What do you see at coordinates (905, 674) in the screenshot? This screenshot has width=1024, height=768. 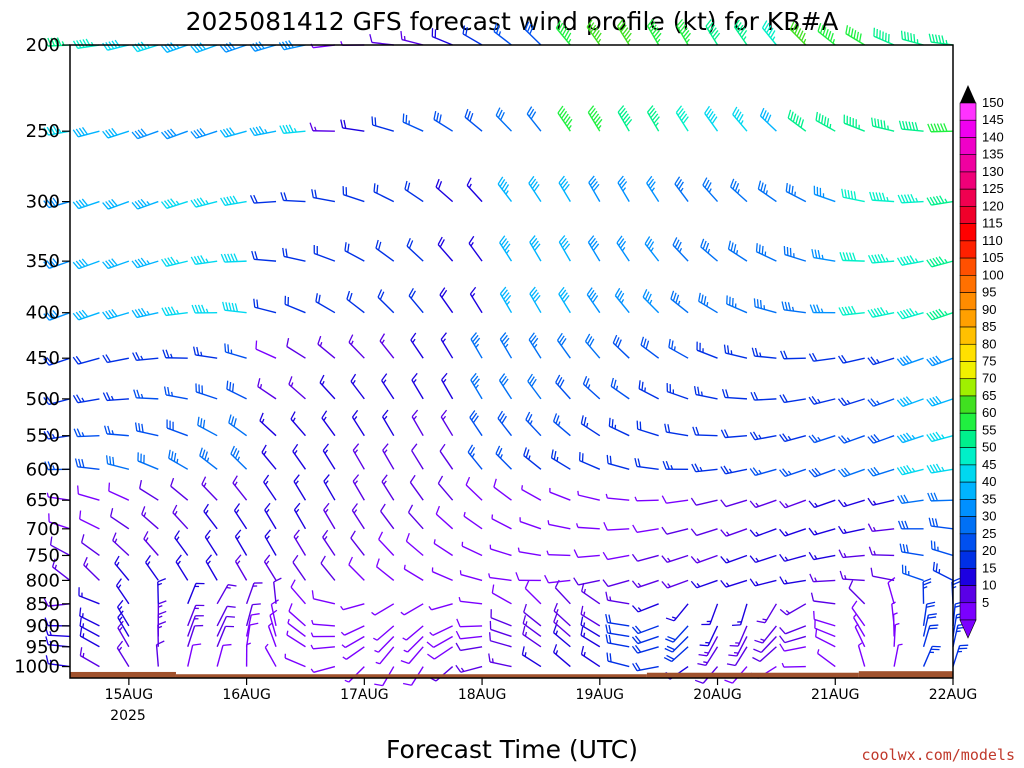 I see `ground-segment` at bounding box center [905, 674].